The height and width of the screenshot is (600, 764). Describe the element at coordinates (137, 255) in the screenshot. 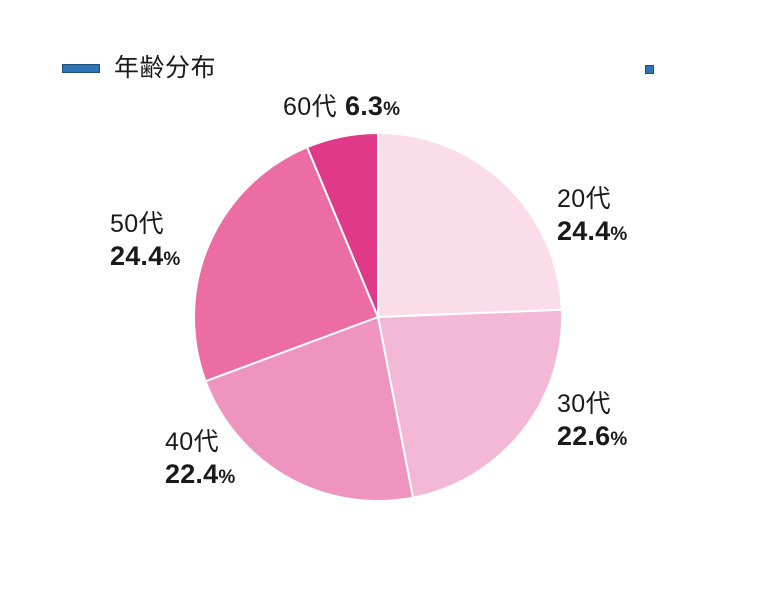

I see `data-label-50dai-value: 24.4` at that location.